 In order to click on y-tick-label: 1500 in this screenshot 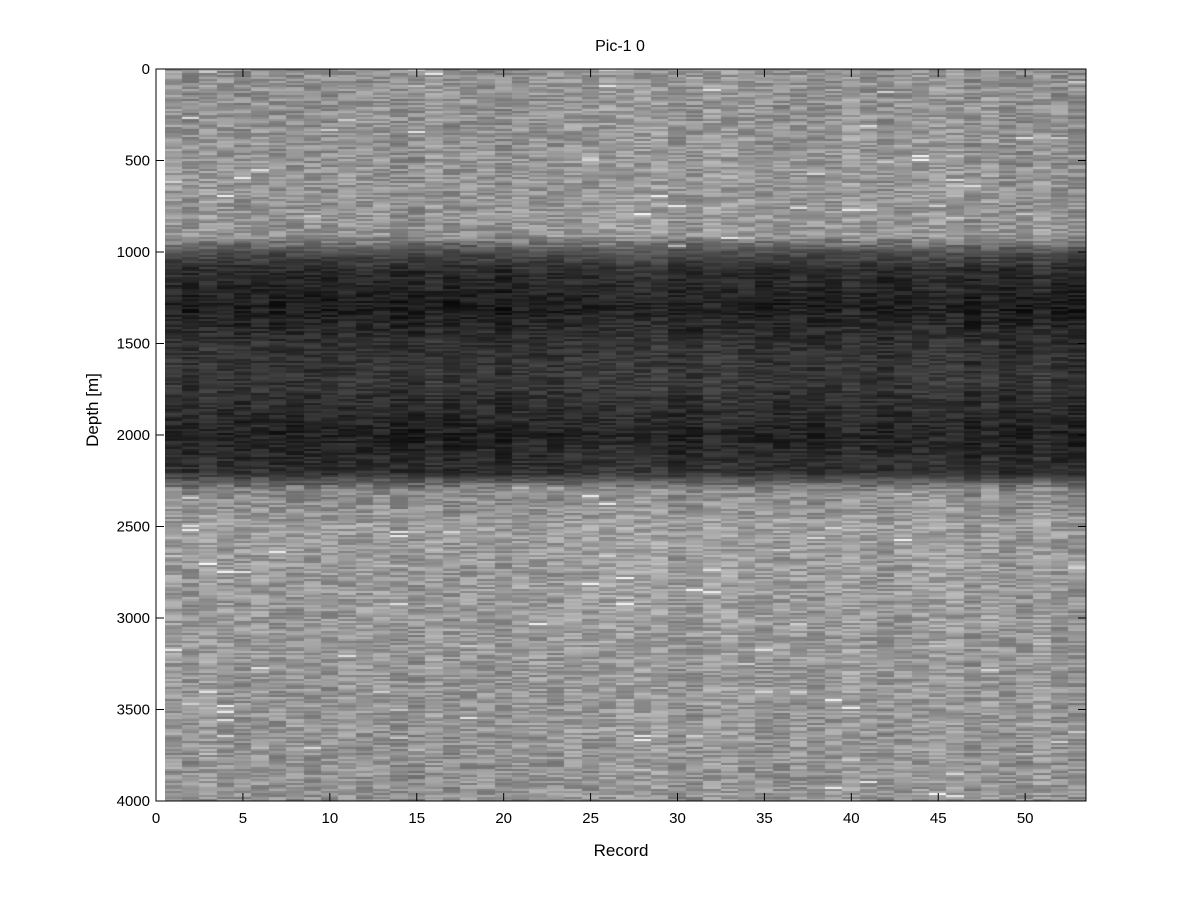, I will do `click(133, 344)`.